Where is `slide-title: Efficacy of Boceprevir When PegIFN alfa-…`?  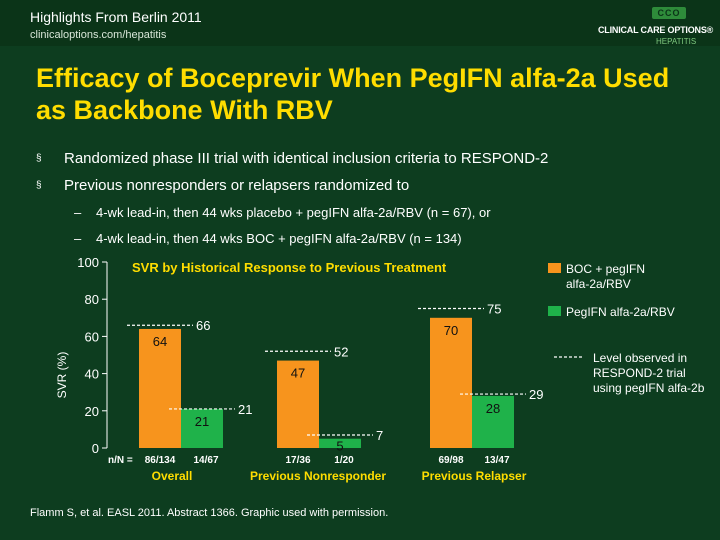
slide-title: Efficacy of Boceprevir When PegIFN alfa-… is located at coordinates (353, 94).